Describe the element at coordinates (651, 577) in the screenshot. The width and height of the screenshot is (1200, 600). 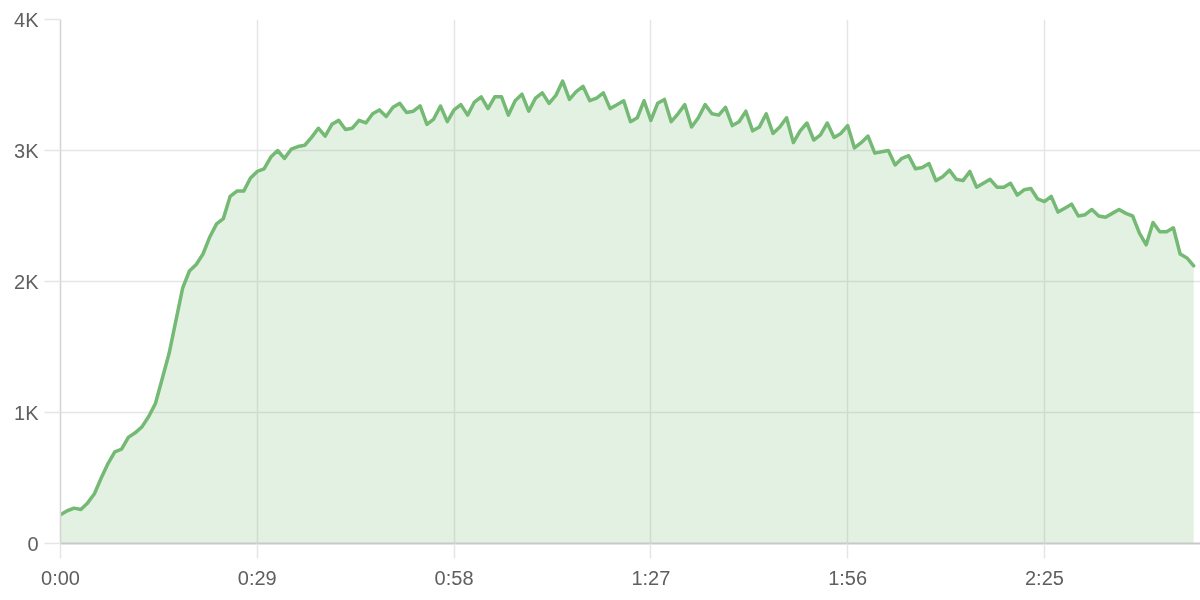
I see `x-tick-label: 1:27` at that location.